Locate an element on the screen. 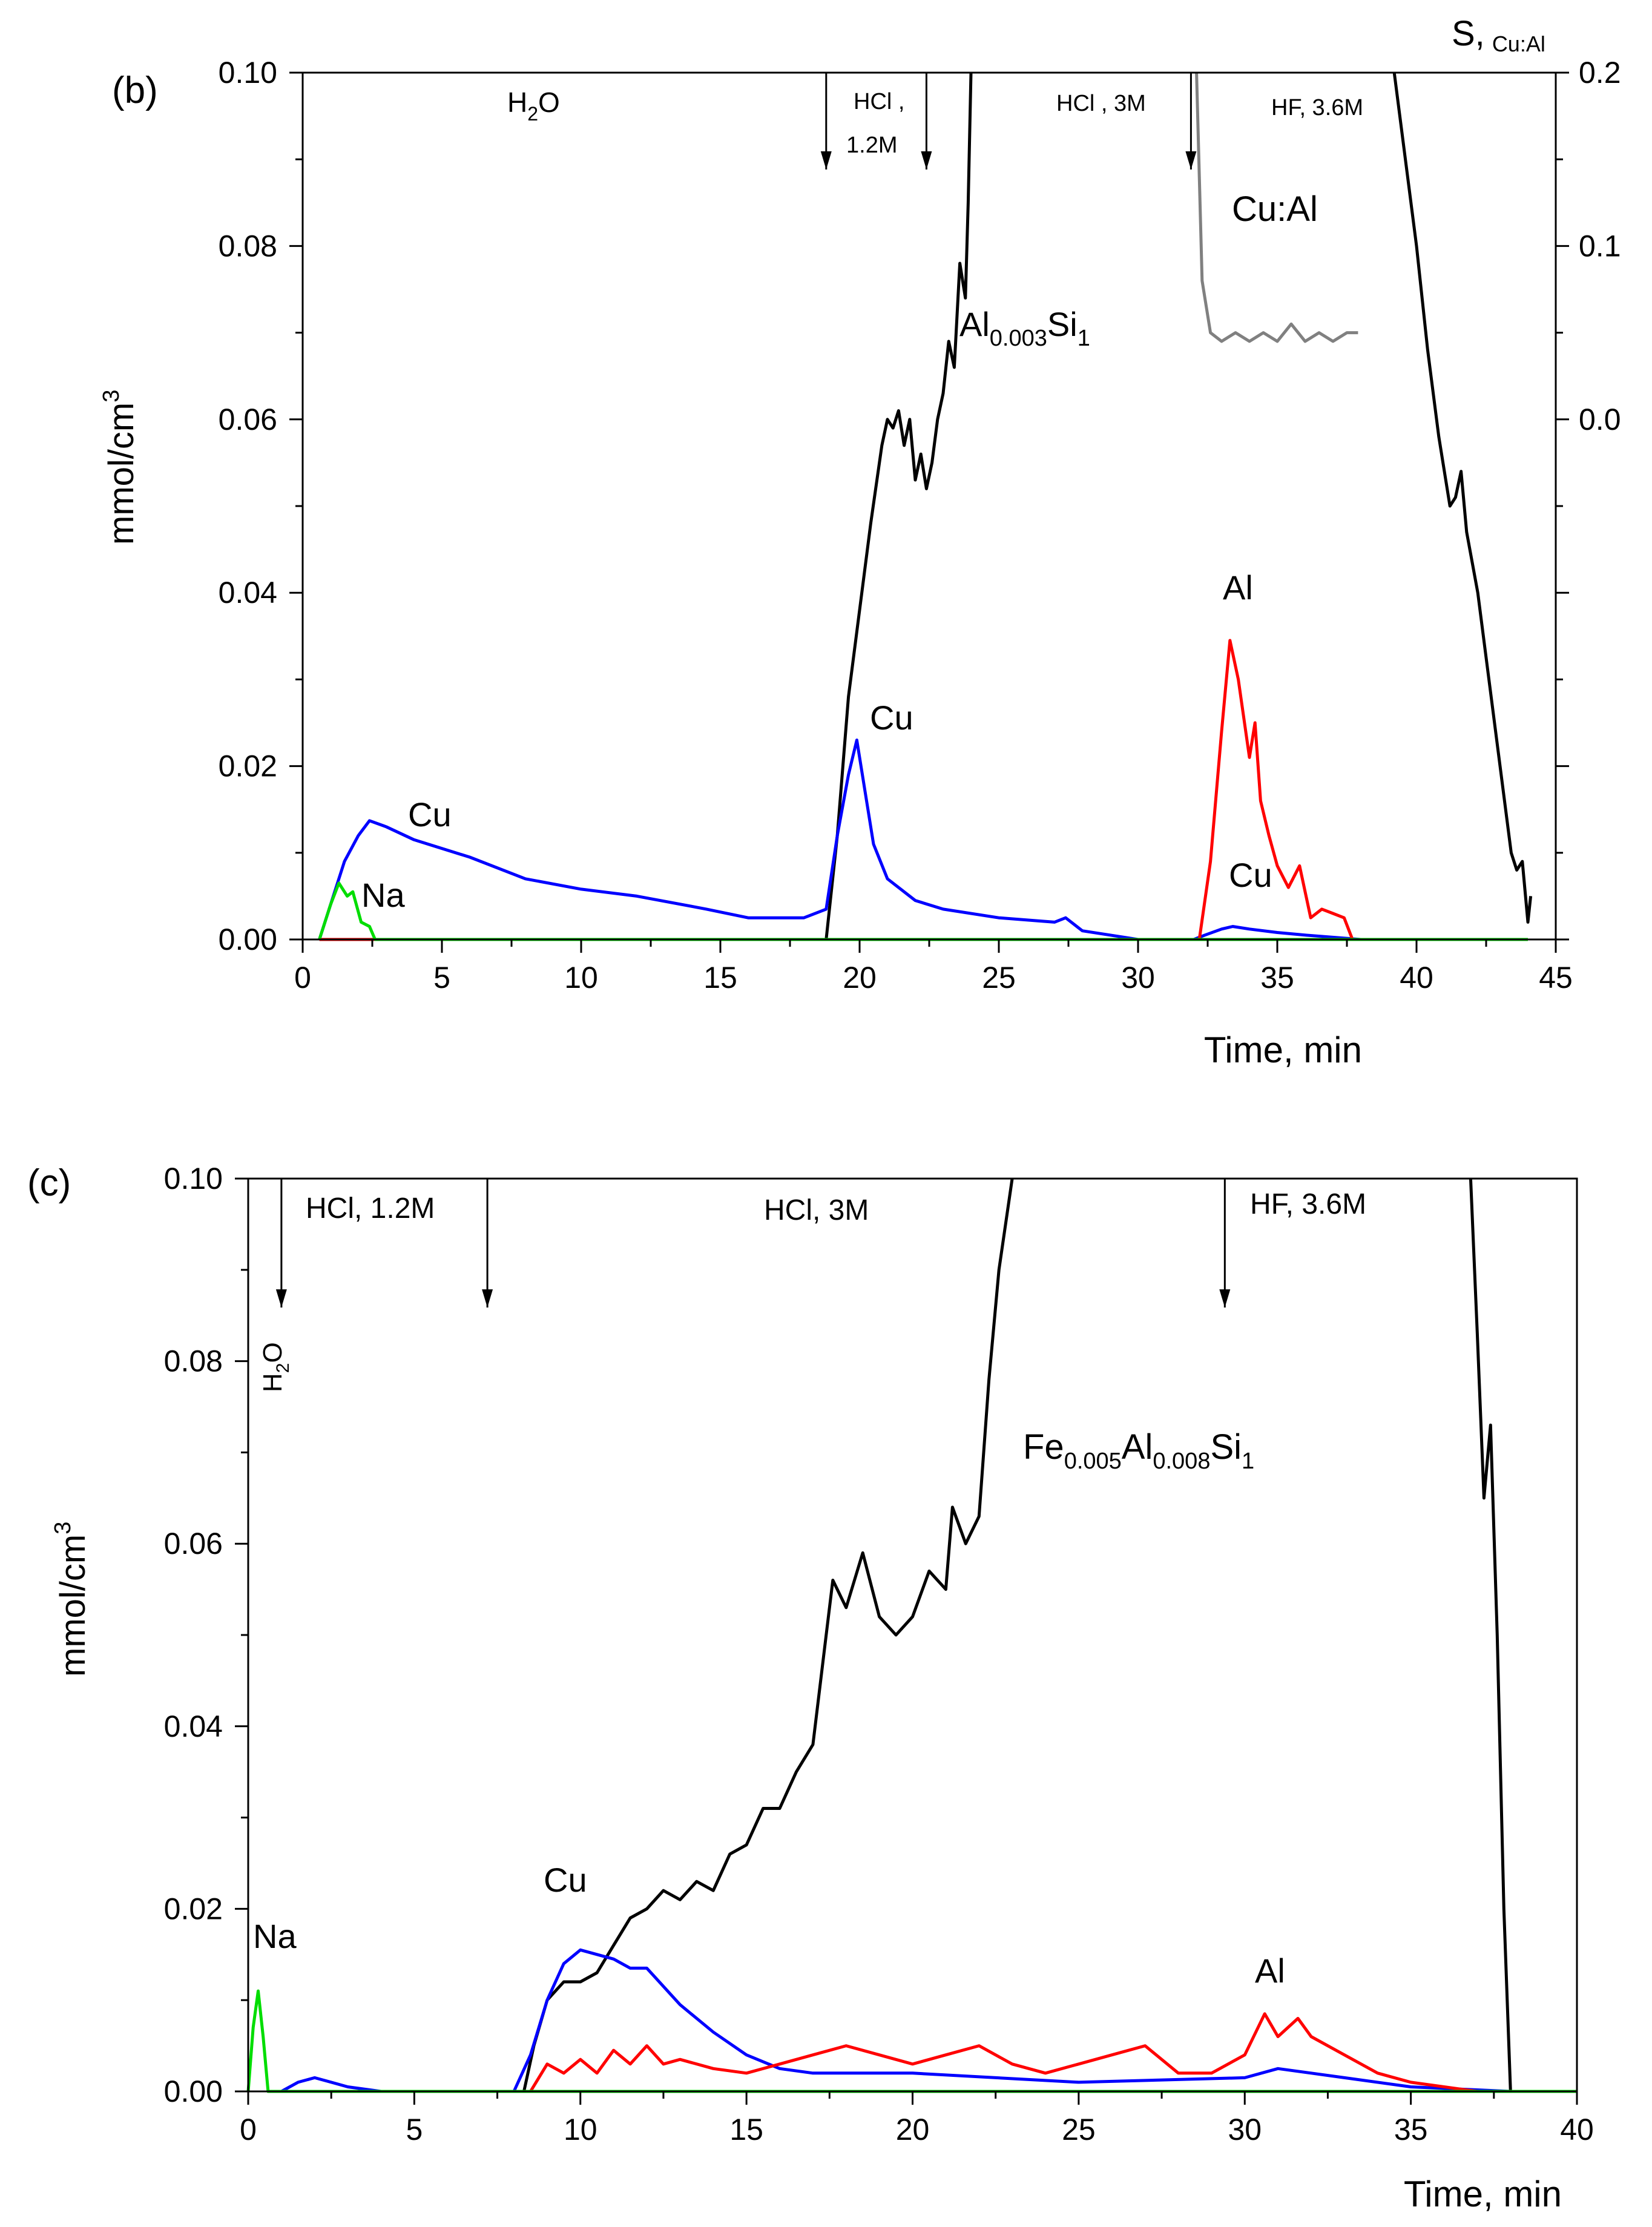 The image size is (1652, 2227). y2-tick-label: 0.1 is located at coordinates (1600, 246).